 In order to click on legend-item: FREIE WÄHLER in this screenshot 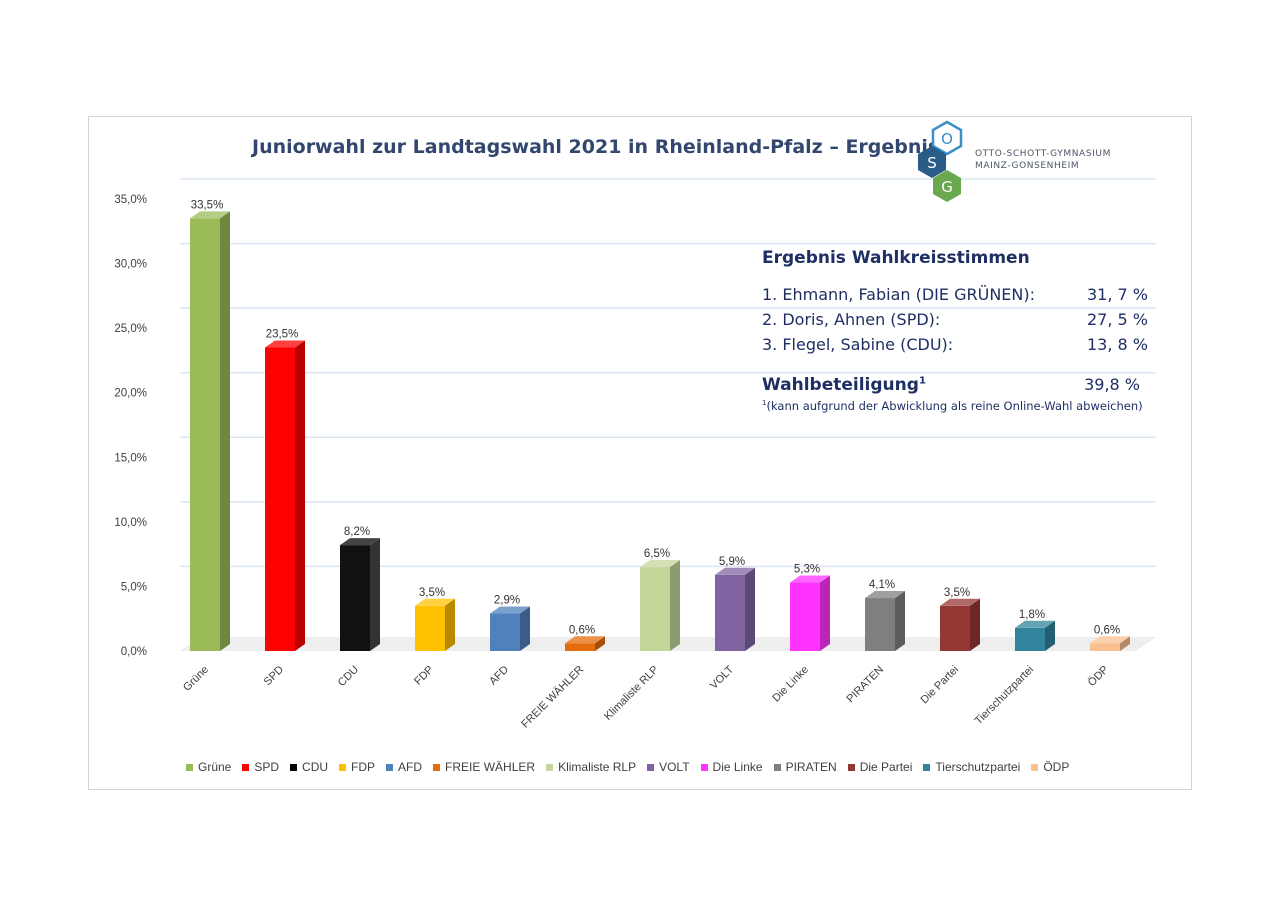, I will do `click(484, 767)`.